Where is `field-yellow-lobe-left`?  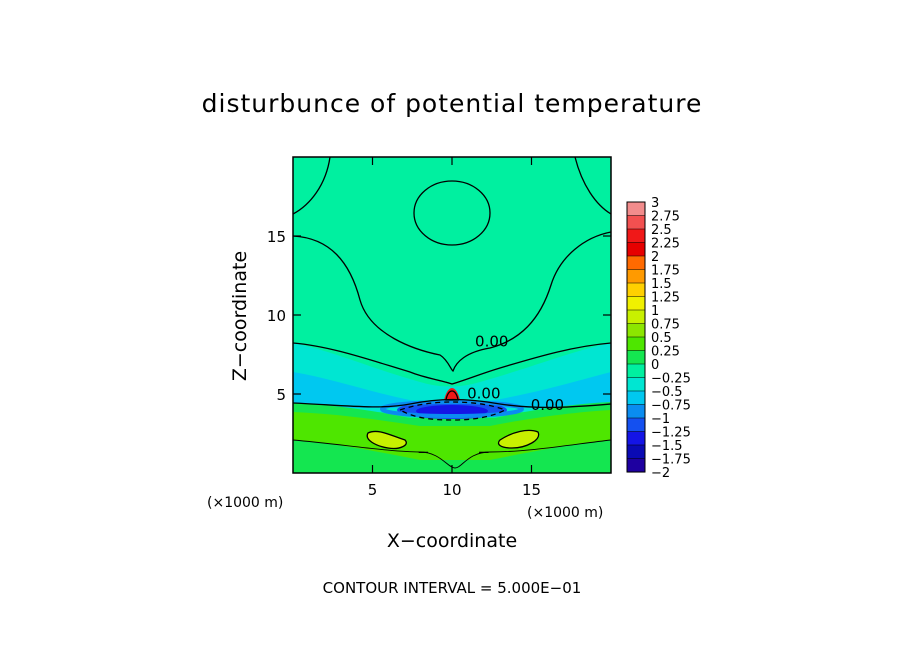
field-yellow-lobe-left is located at coordinates (387, 440).